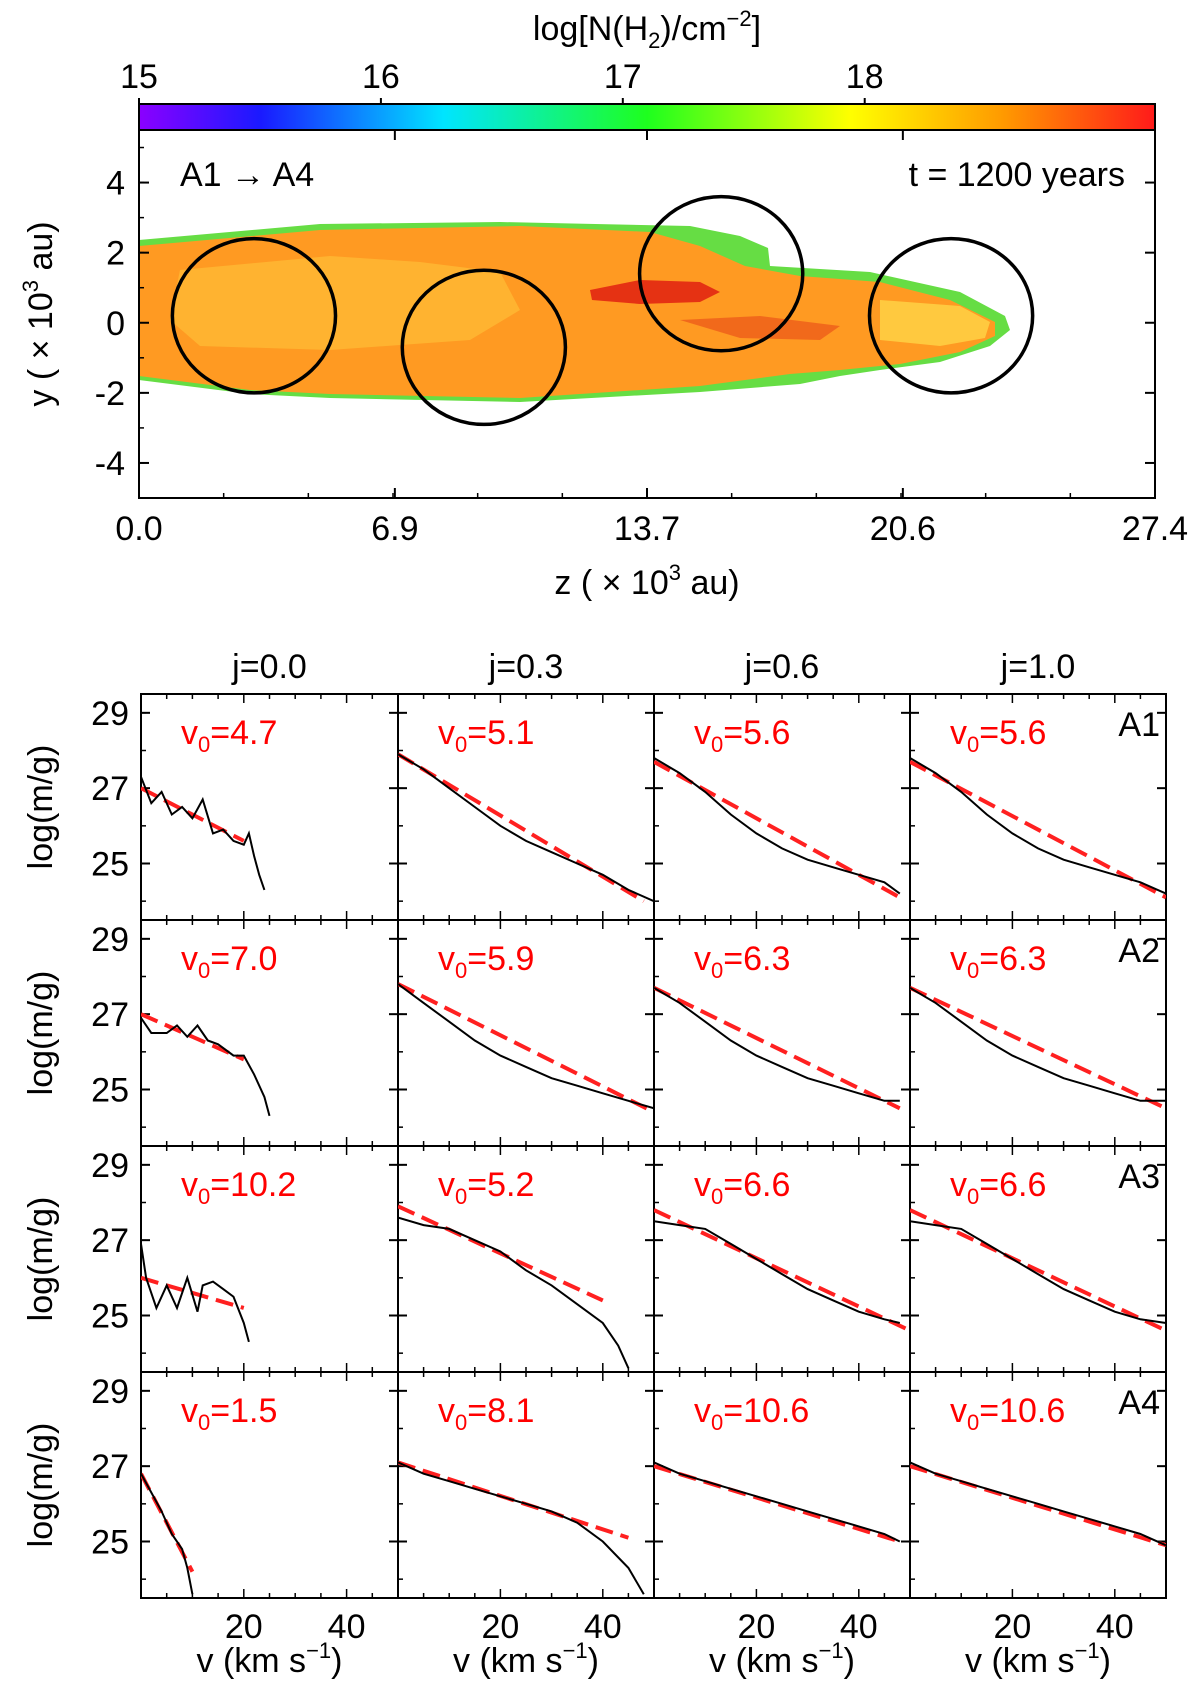 The height and width of the screenshot is (1685, 1200). I want to click on map-x-tick-label: 6.9, so click(394, 529).